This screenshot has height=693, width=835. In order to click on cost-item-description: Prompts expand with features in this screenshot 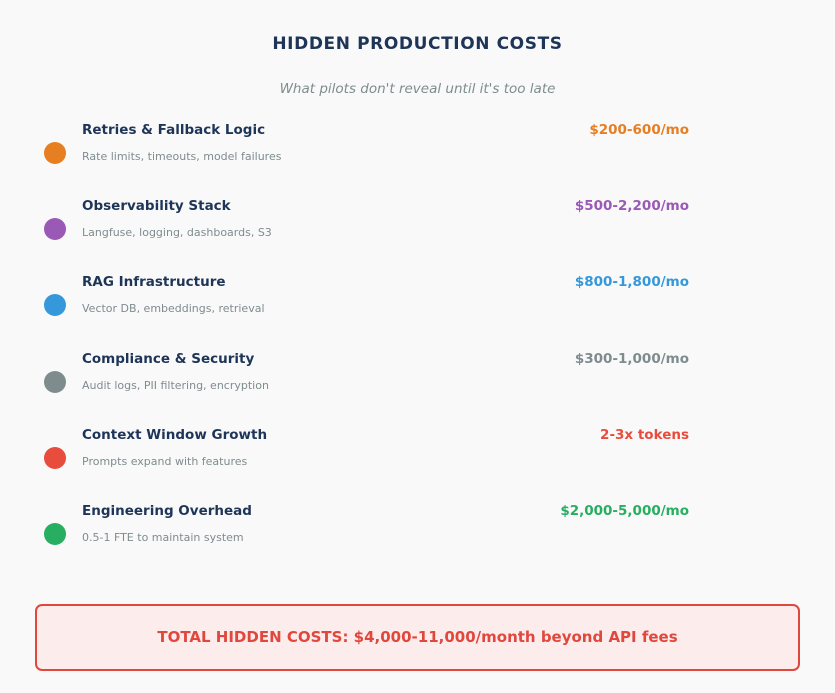, I will do `click(165, 461)`.